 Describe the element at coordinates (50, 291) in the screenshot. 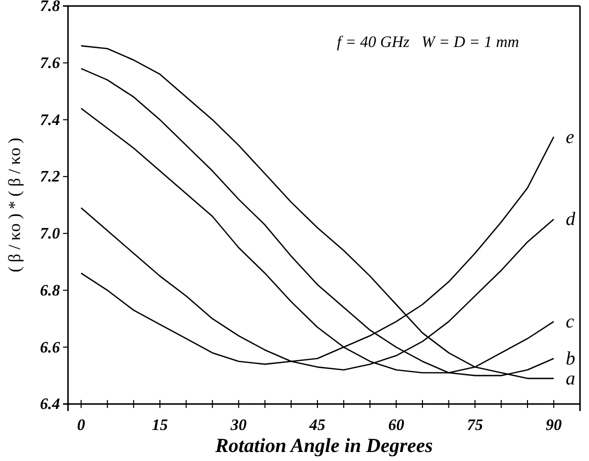

I see `y-tick-label: 6.8` at that location.